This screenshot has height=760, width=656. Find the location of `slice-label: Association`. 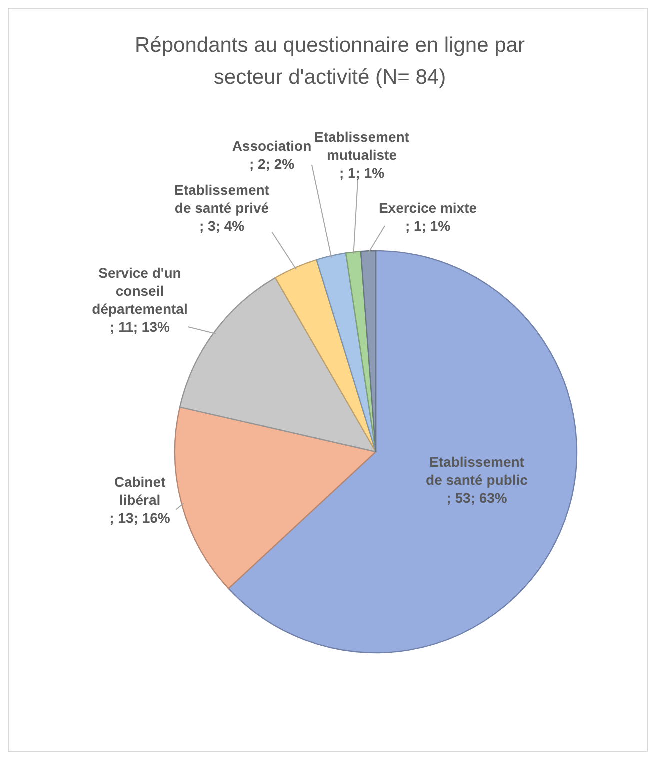

slice-label: Association is located at coordinates (272, 146).